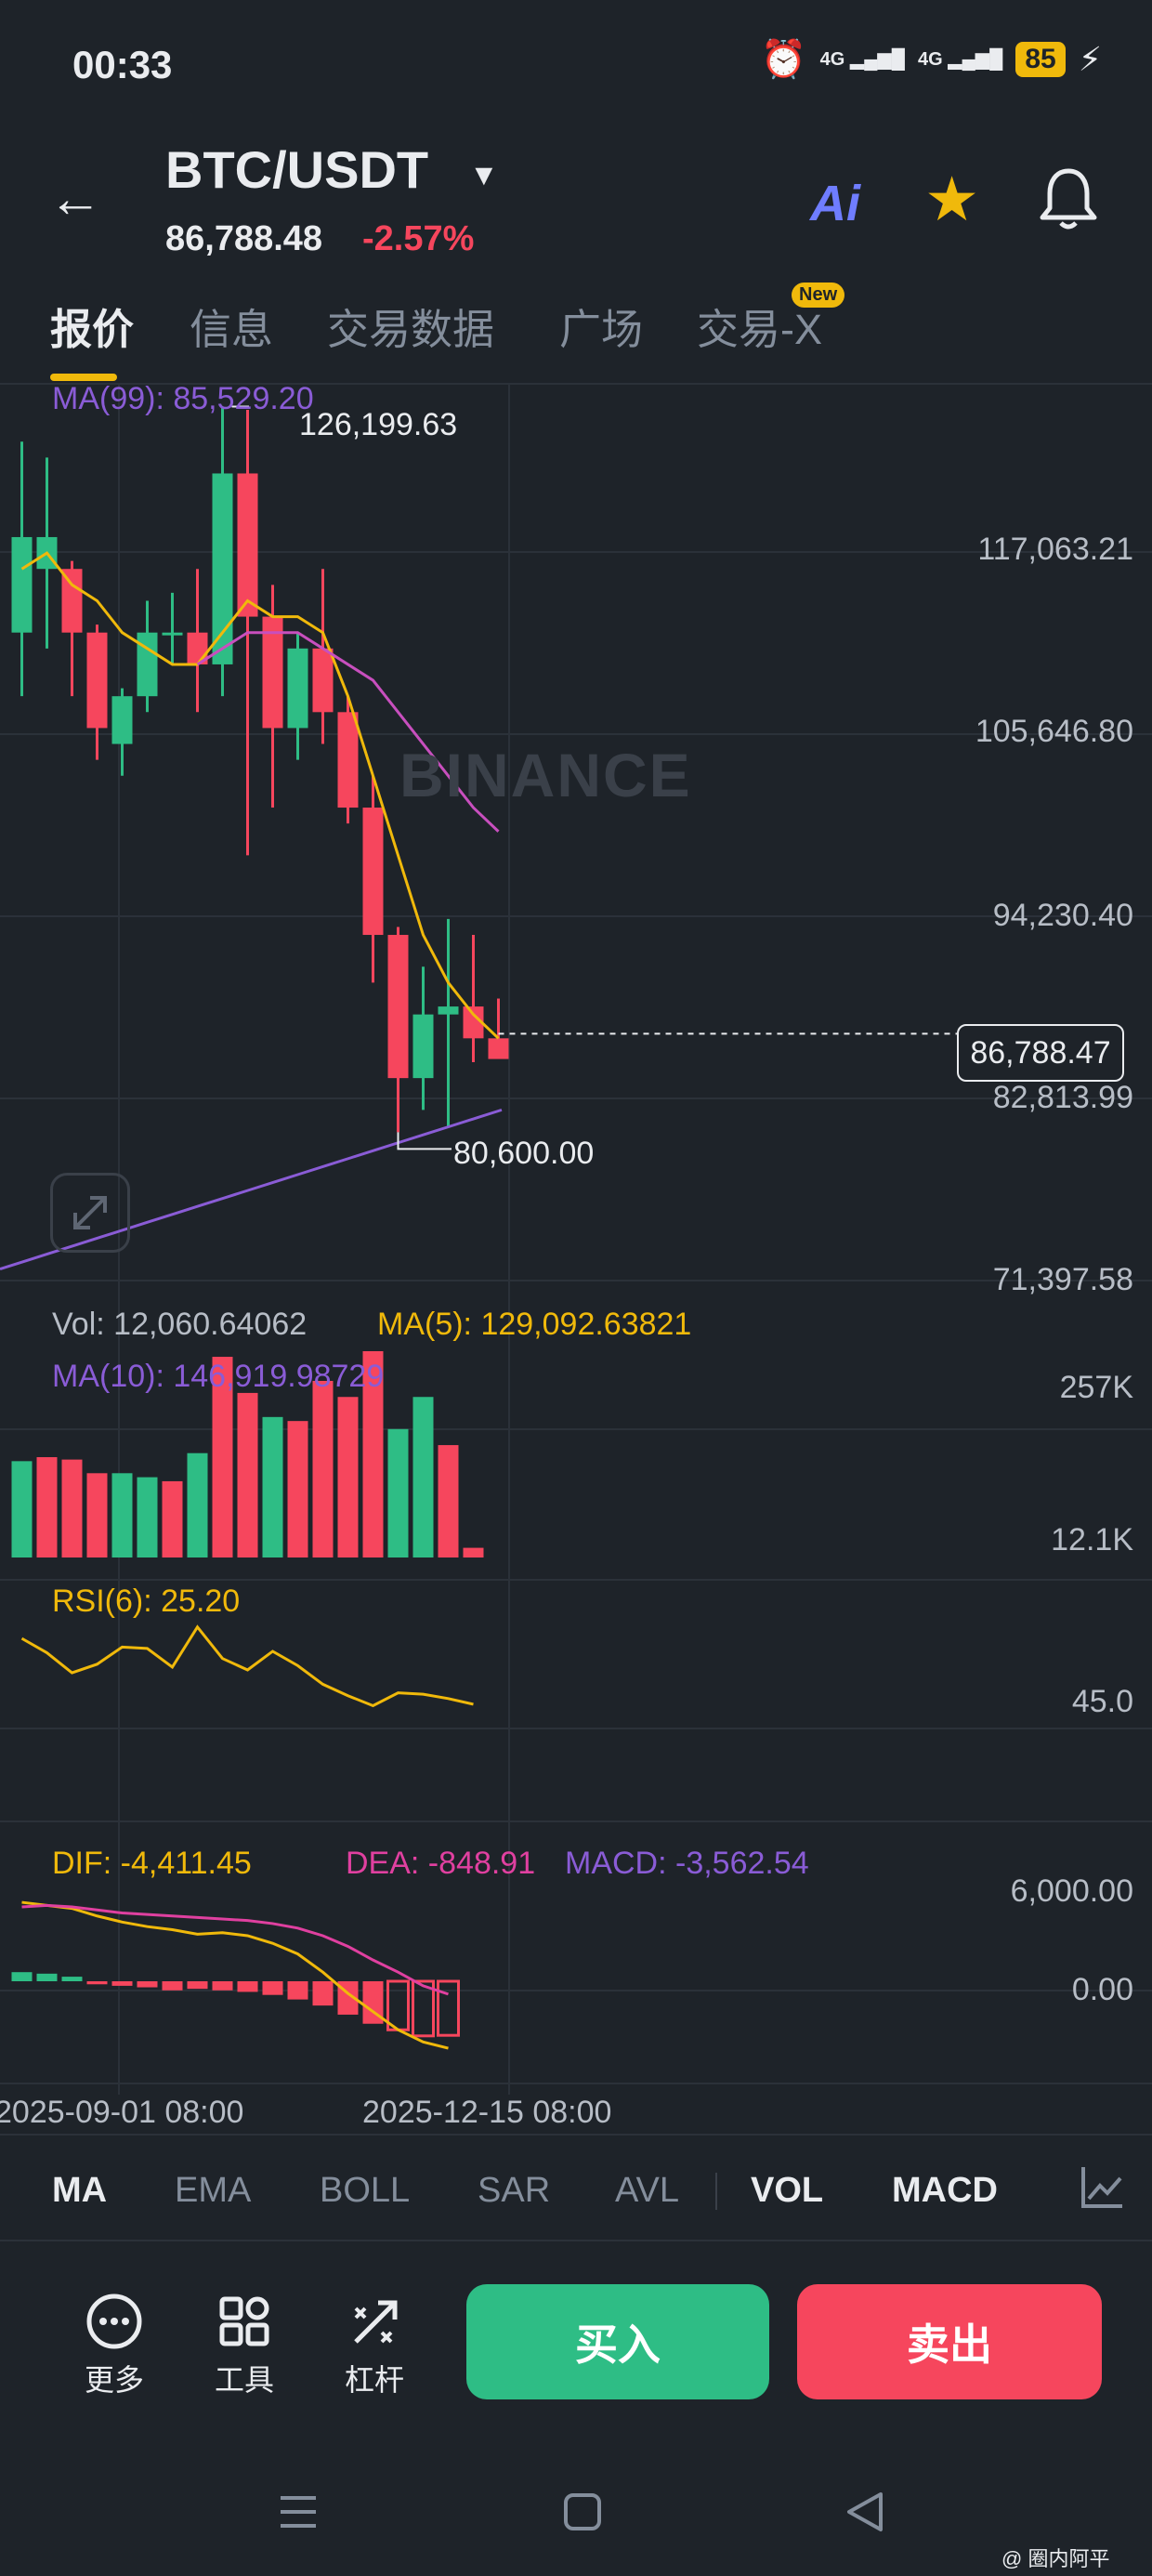  What do you see at coordinates (247, 1454) in the screenshot?
I see `volume-bars` at bounding box center [247, 1454].